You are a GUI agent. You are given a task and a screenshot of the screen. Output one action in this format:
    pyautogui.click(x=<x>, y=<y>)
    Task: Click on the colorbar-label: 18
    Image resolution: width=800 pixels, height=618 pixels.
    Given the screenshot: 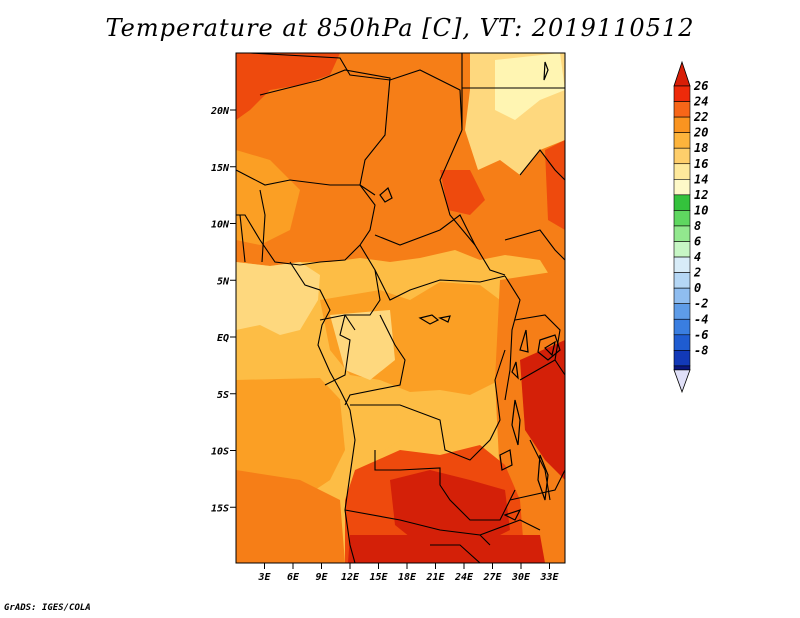 What is the action you would take?
    pyautogui.click(x=701, y=148)
    